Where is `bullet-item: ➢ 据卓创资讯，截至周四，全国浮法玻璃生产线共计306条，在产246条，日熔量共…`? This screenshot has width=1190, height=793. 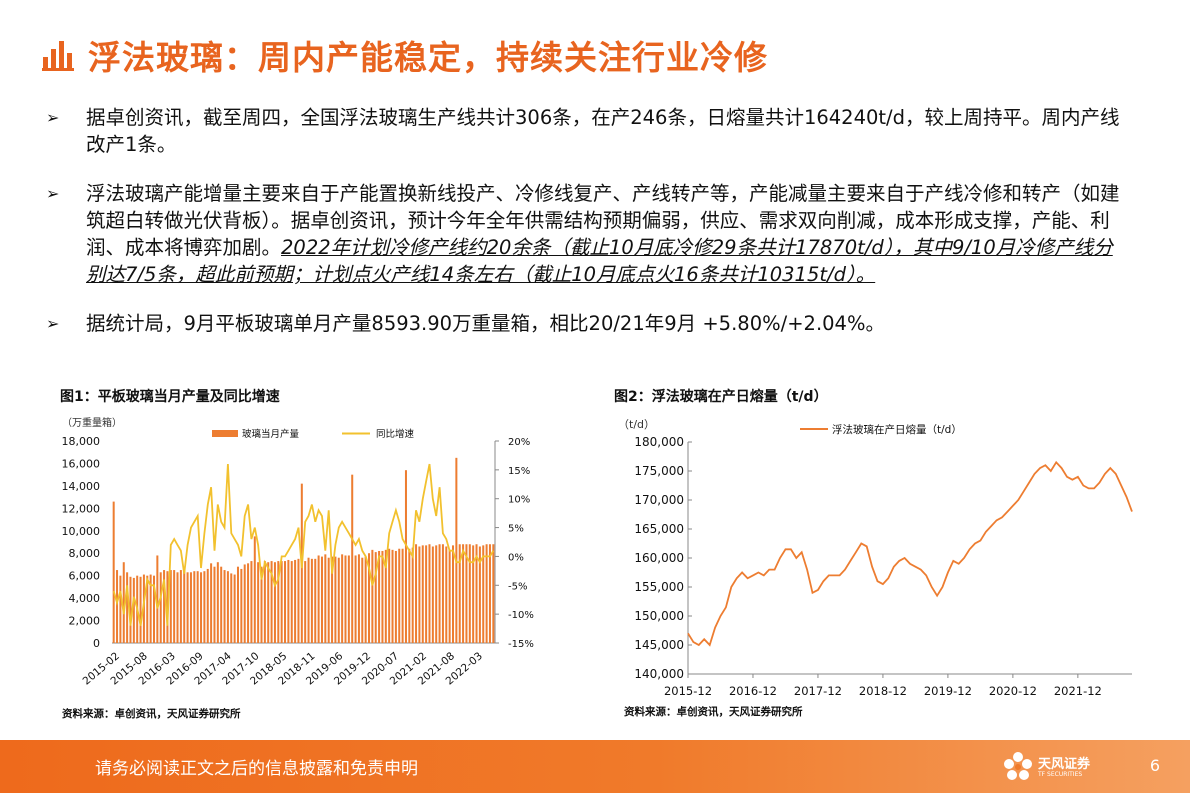 bullet-item: ➢ 据卓创资讯，截至周四，全国浮法玻璃生产线共计306条，在产246条，日熔量共… is located at coordinates (582, 131).